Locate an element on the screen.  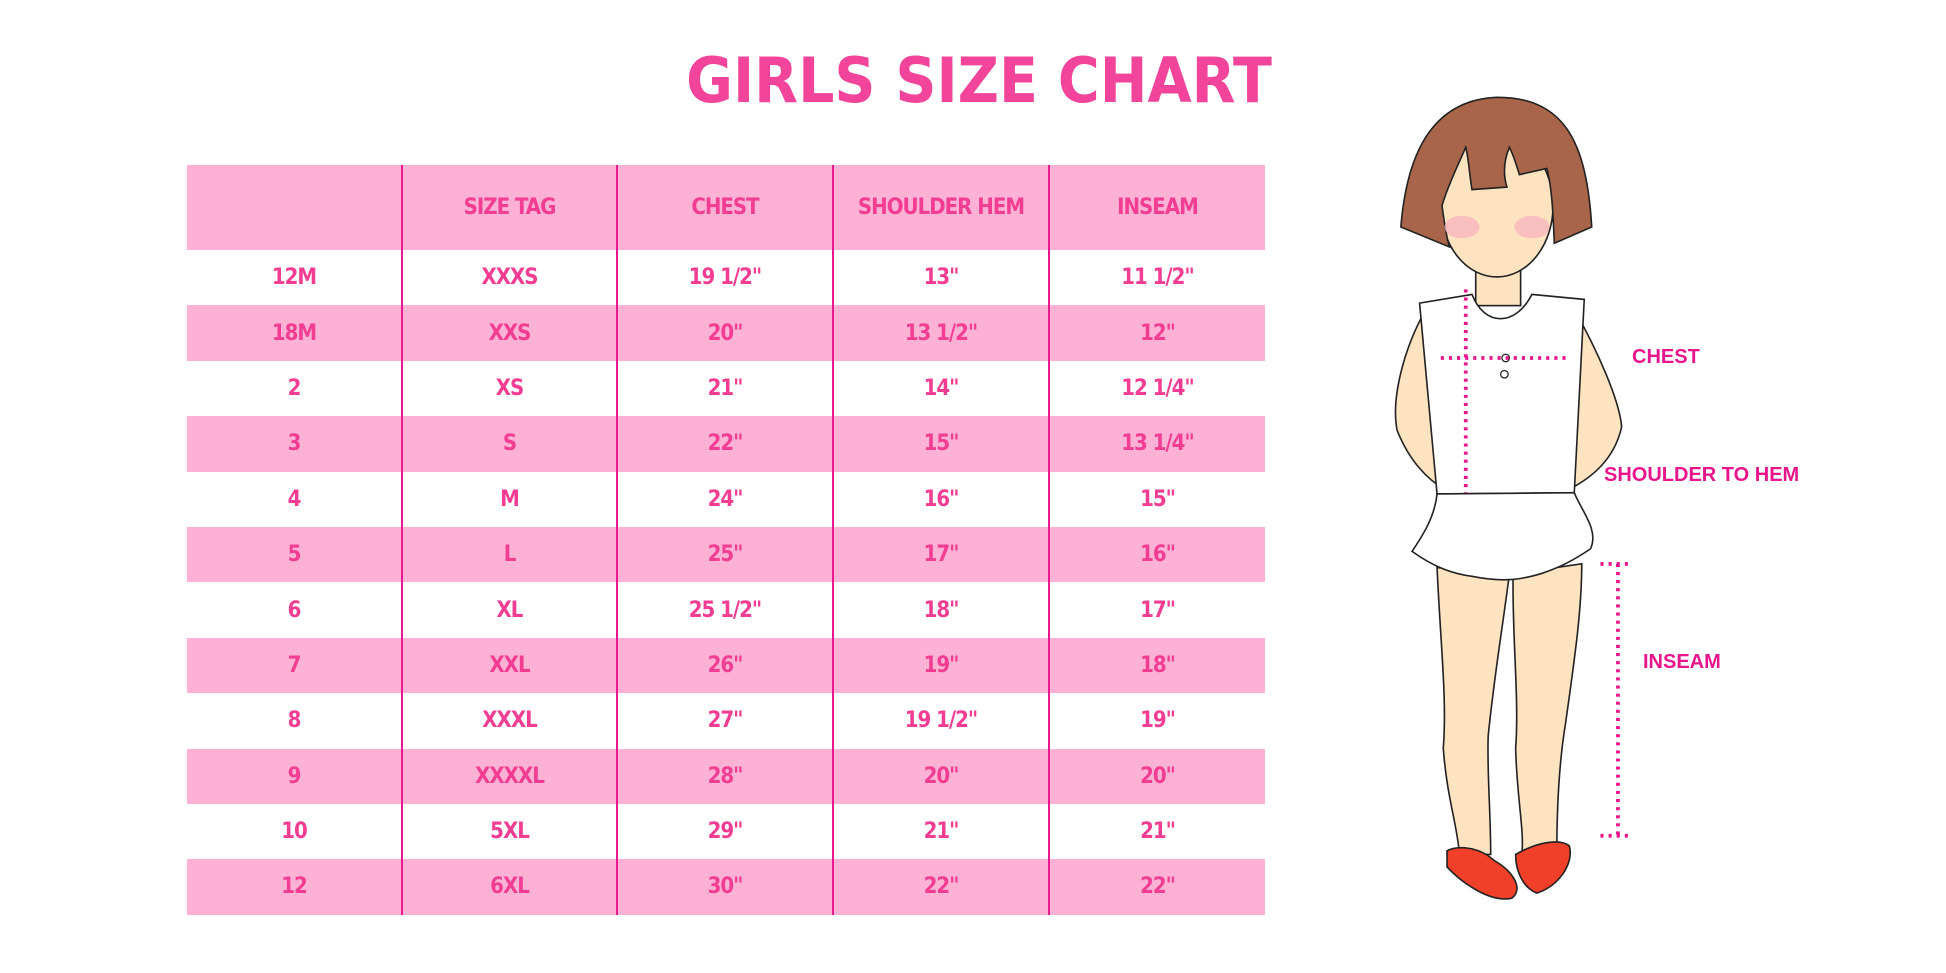
table-cell: 7 is located at coordinates (294, 665).